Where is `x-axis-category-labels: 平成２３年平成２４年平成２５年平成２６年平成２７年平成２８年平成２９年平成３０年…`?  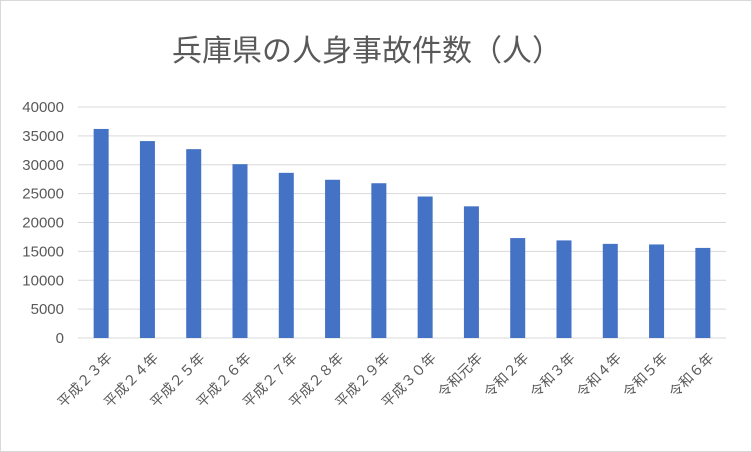 x-axis-category-labels: 平成２３年平成２４年平成２５年平成２６年平成２７年平成２８年平成２９年平成３０年… is located at coordinates (386, 380).